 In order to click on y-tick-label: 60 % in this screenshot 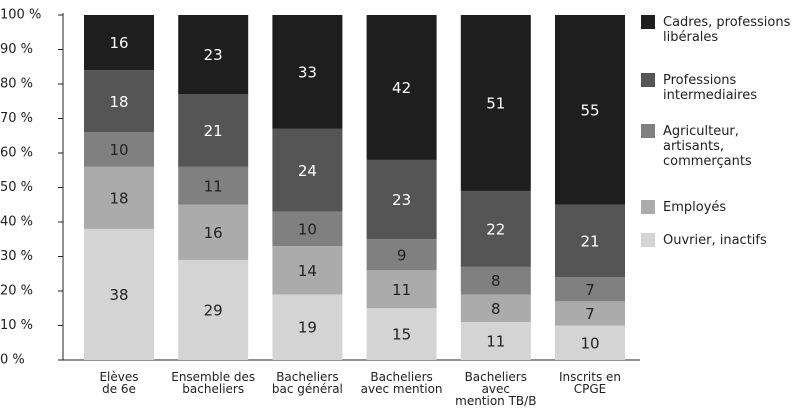, I will do `click(16, 153)`.